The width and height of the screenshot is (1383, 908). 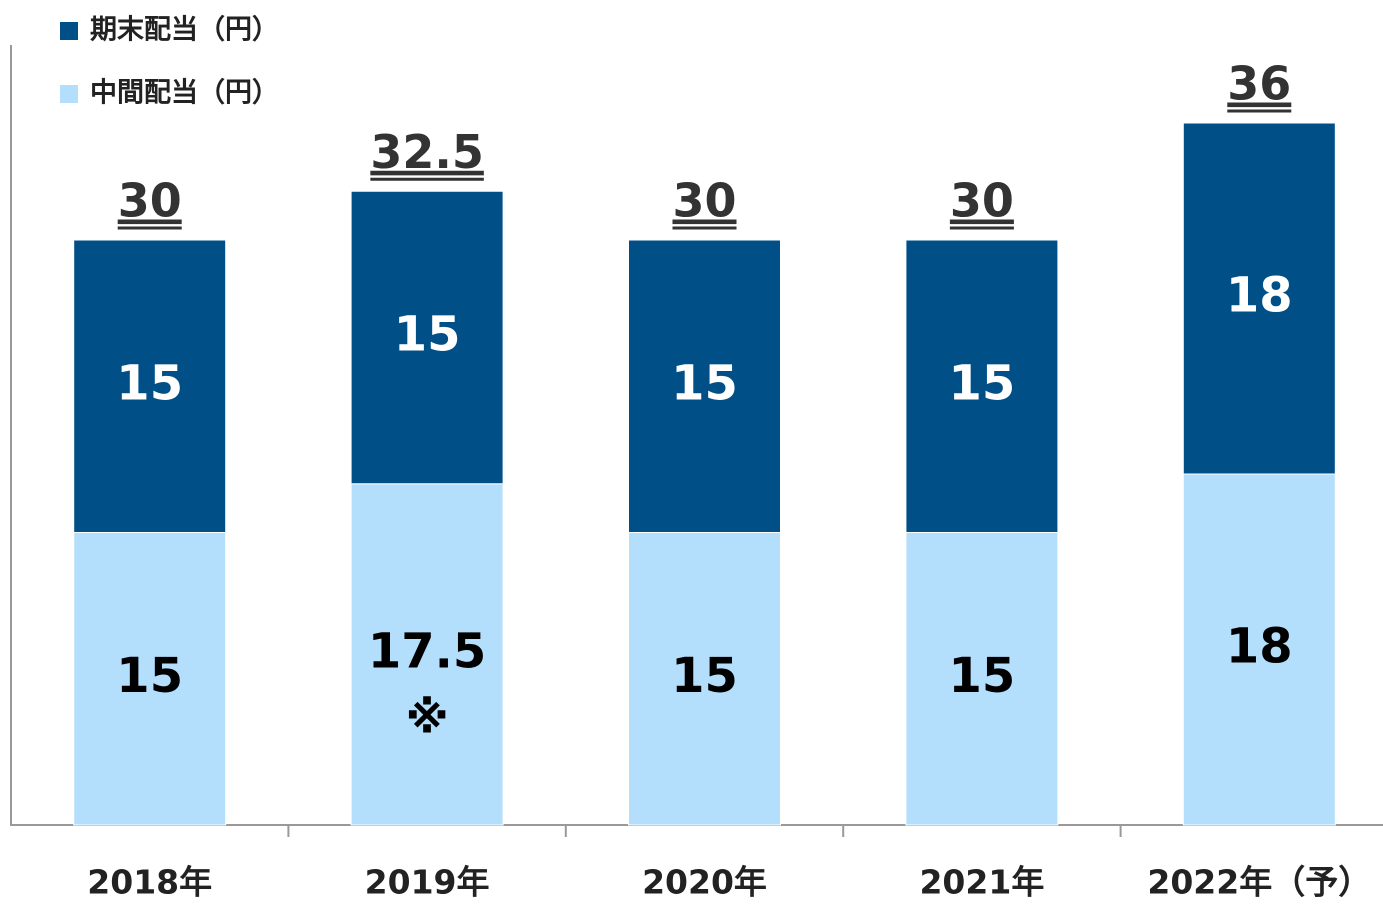 What do you see at coordinates (149, 882) in the screenshot?
I see `x-tick-label: 2018年` at bounding box center [149, 882].